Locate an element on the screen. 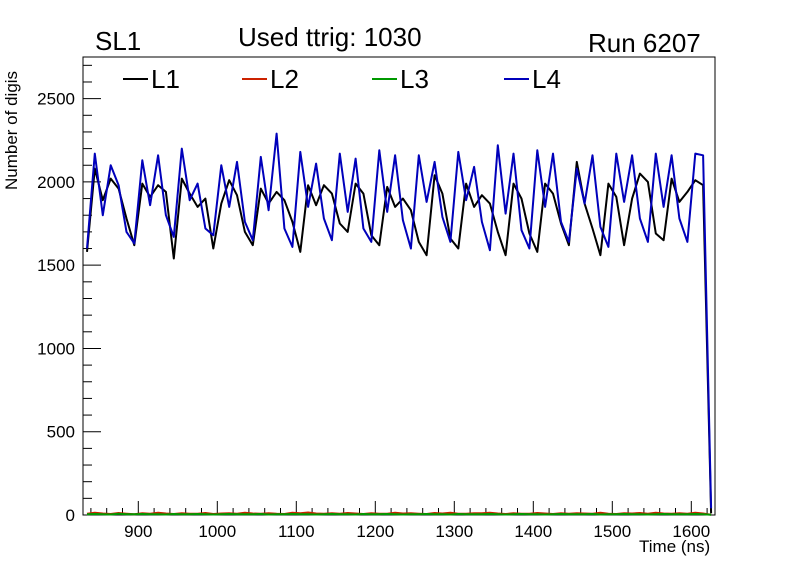 This screenshot has width=796, height=572. legend-entry-l2: L2 is located at coordinates (270, 79).